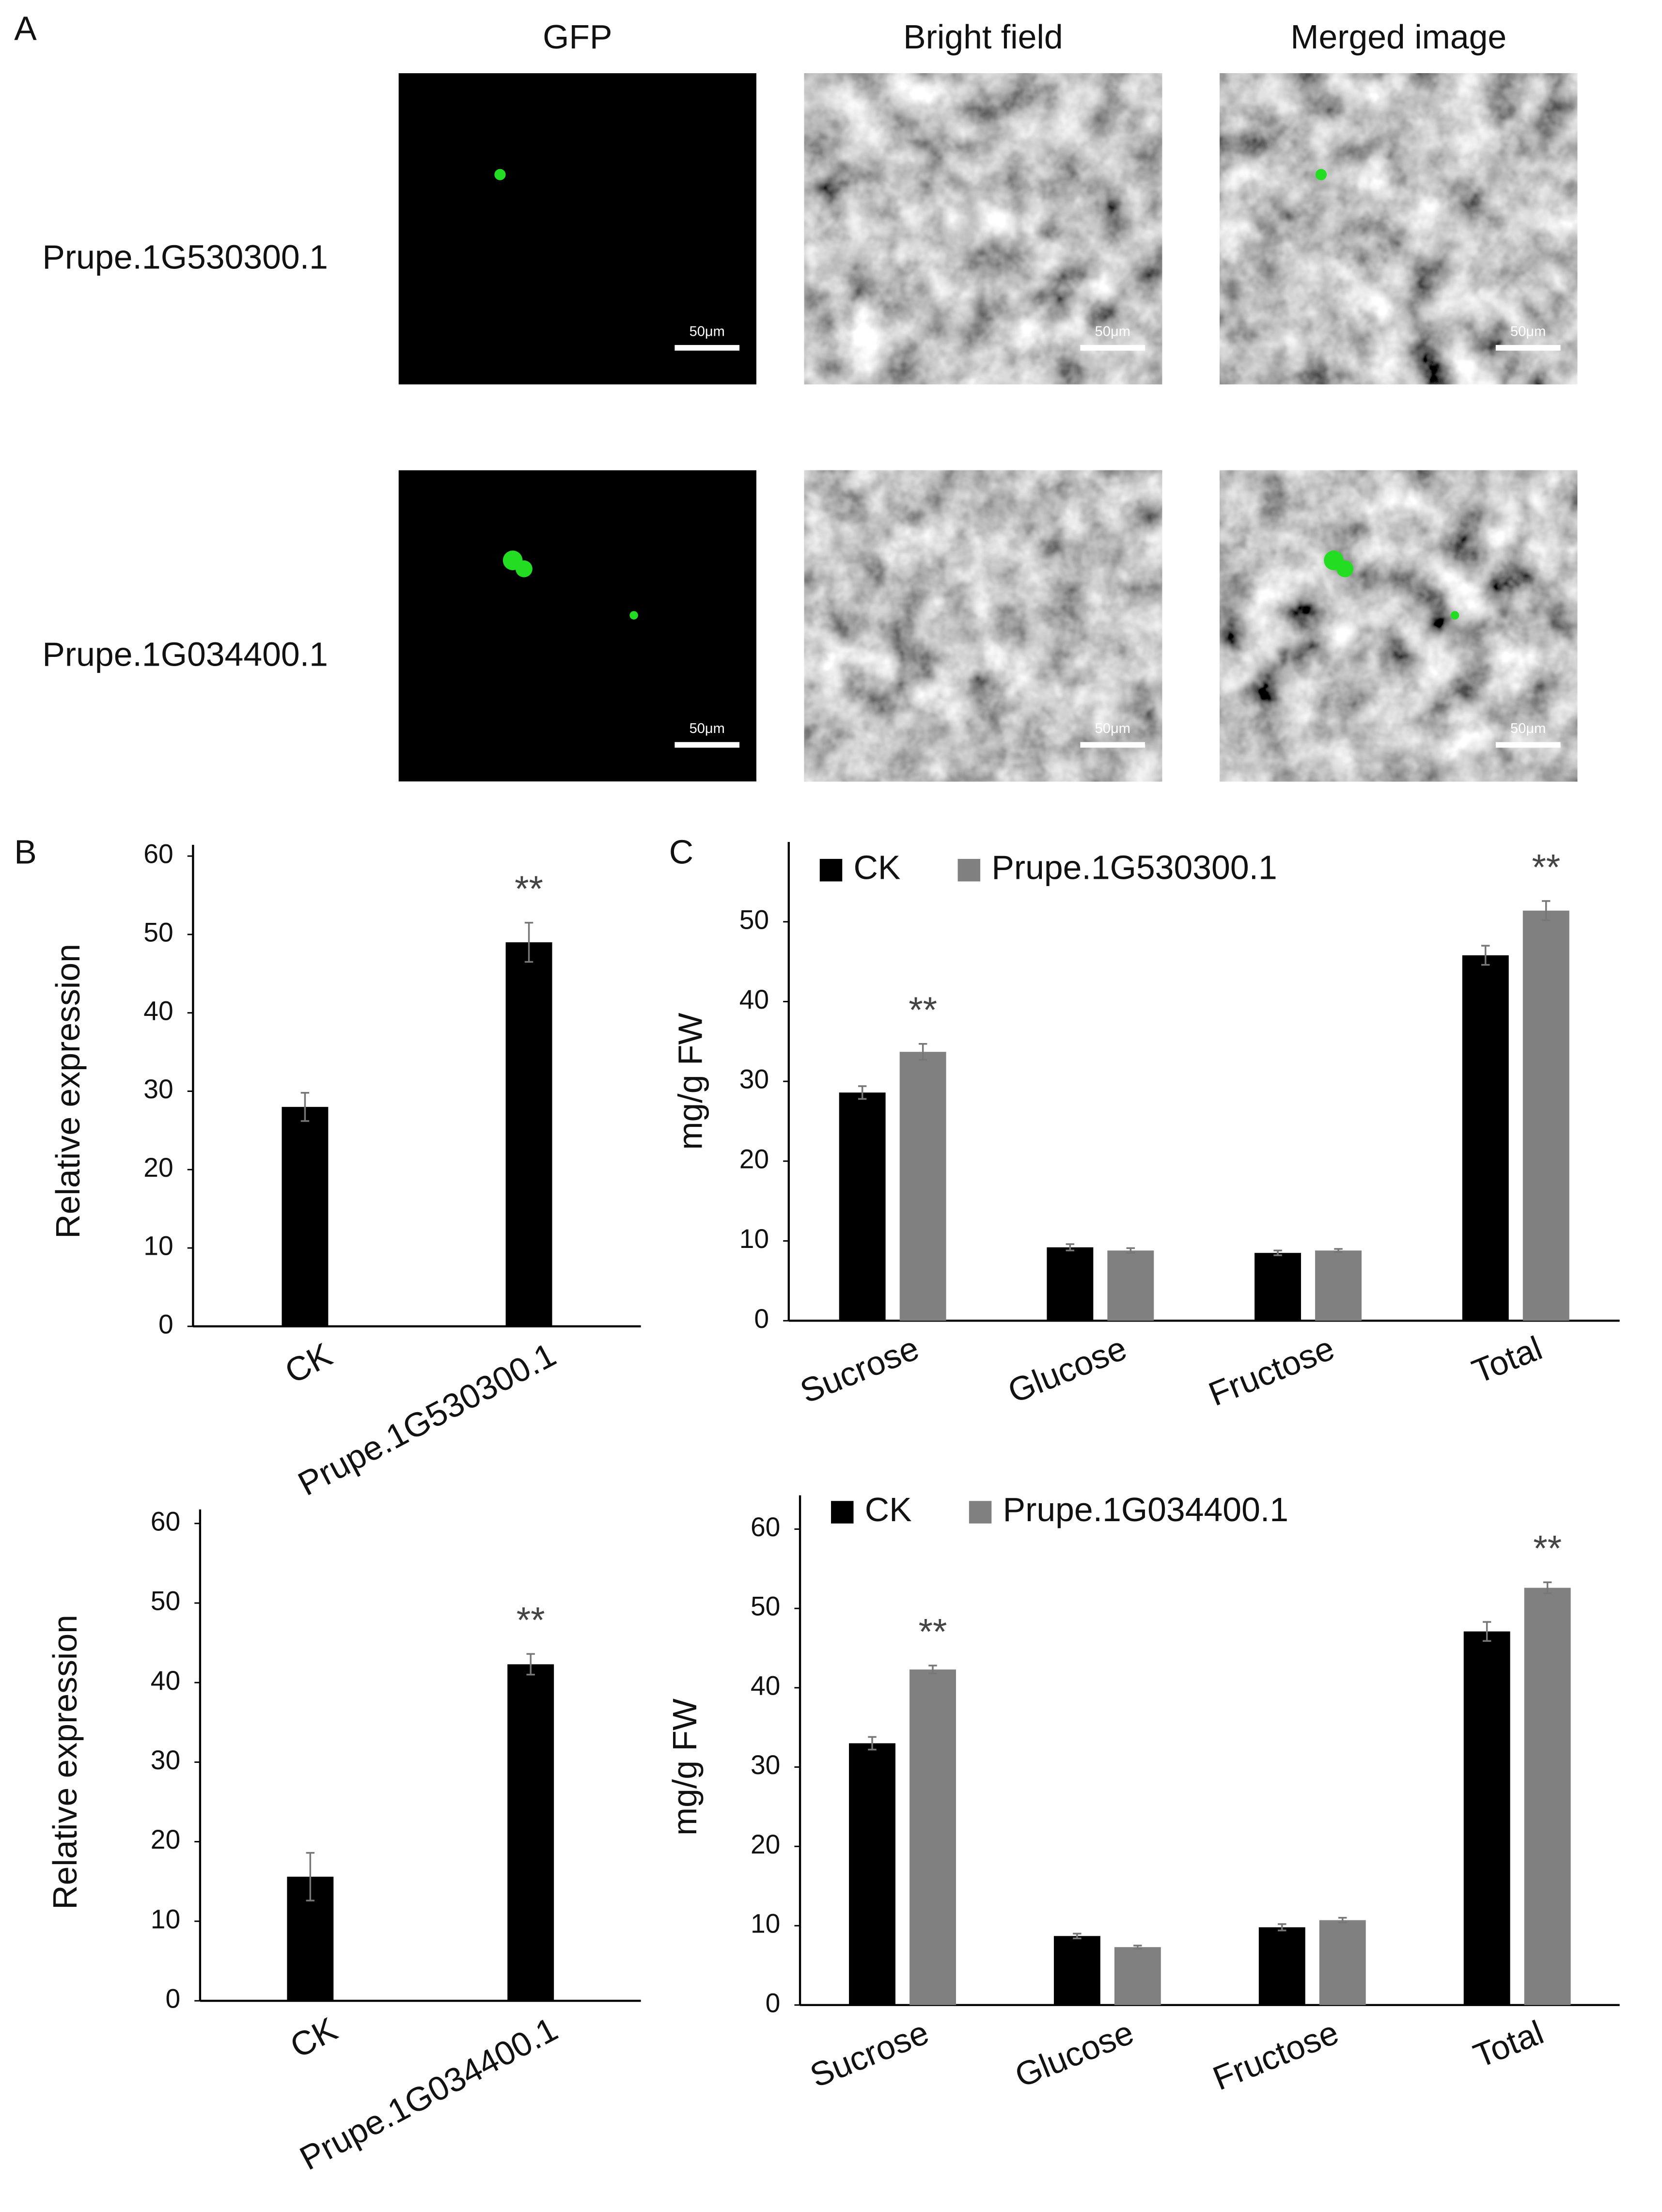  I want to click on panel-label: C, so click(681, 852).